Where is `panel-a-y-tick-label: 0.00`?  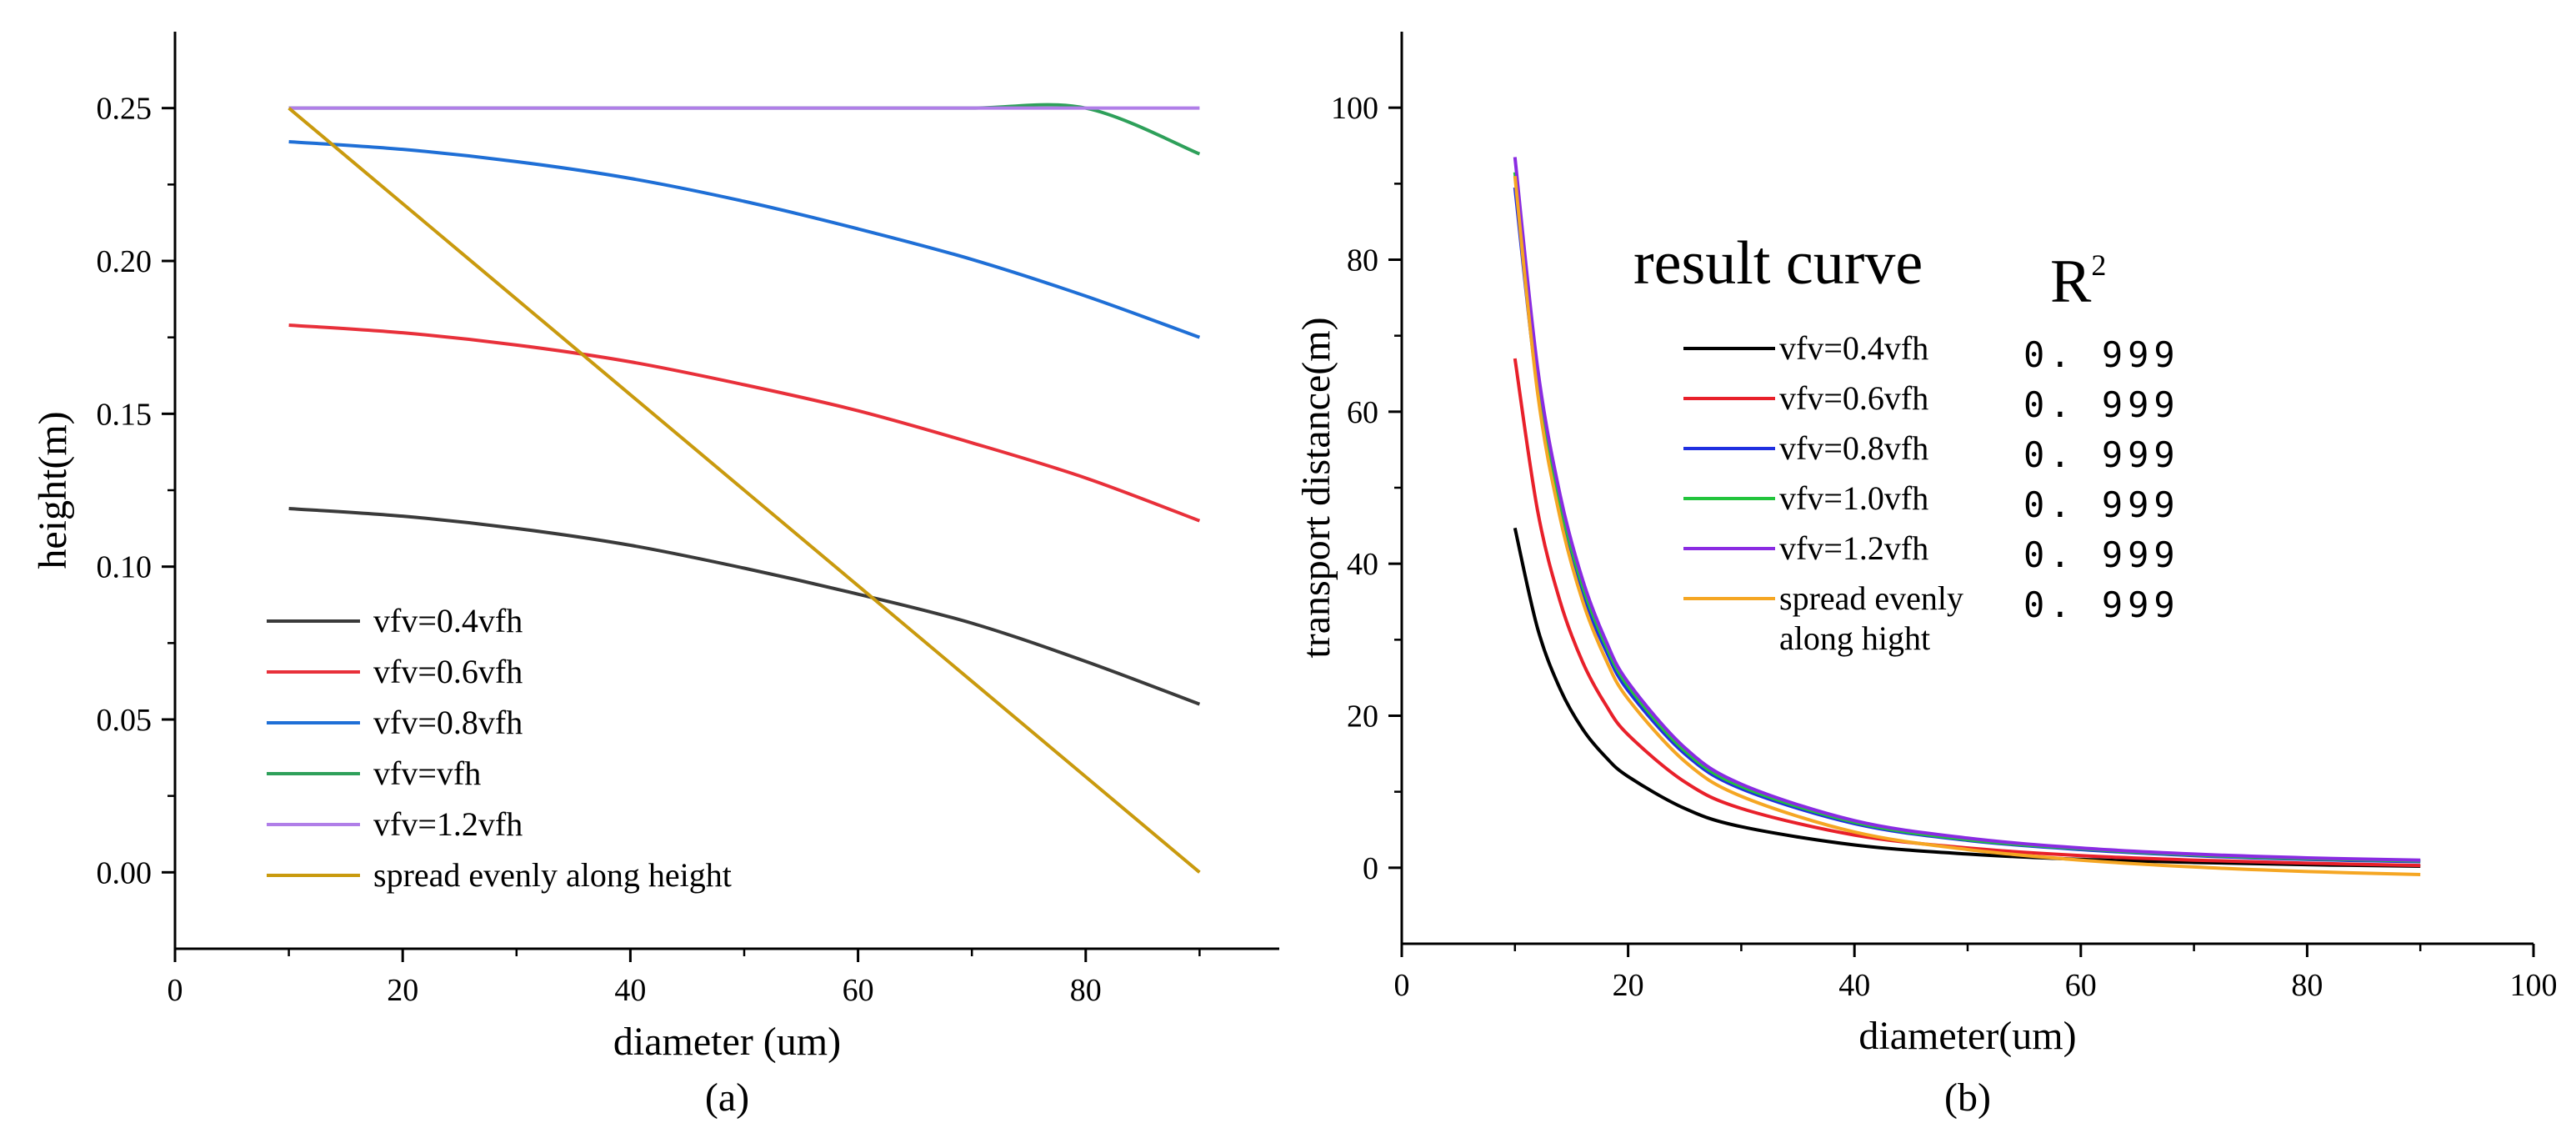 panel-a-y-tick-label: 0.00 is located at coordinates (125, 873).